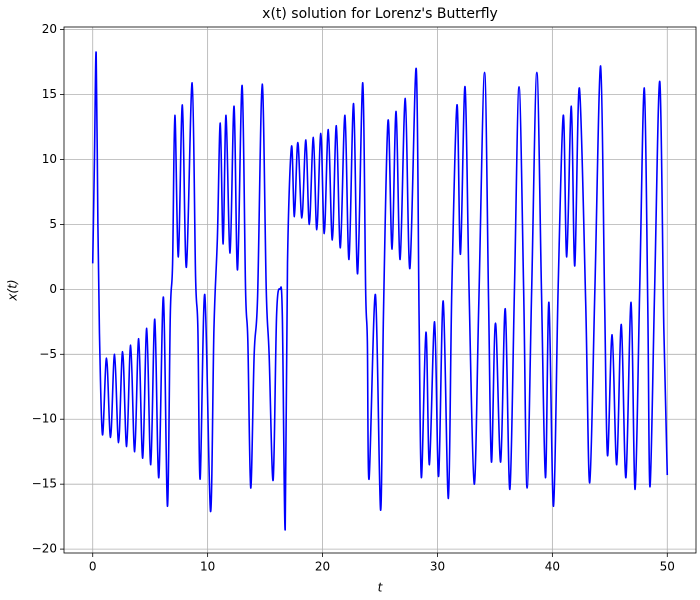 The image size is (700, 600). Describe the element at coordinates (93, 567) in the screenshot. I see `x-tick-label: 0` at that location.